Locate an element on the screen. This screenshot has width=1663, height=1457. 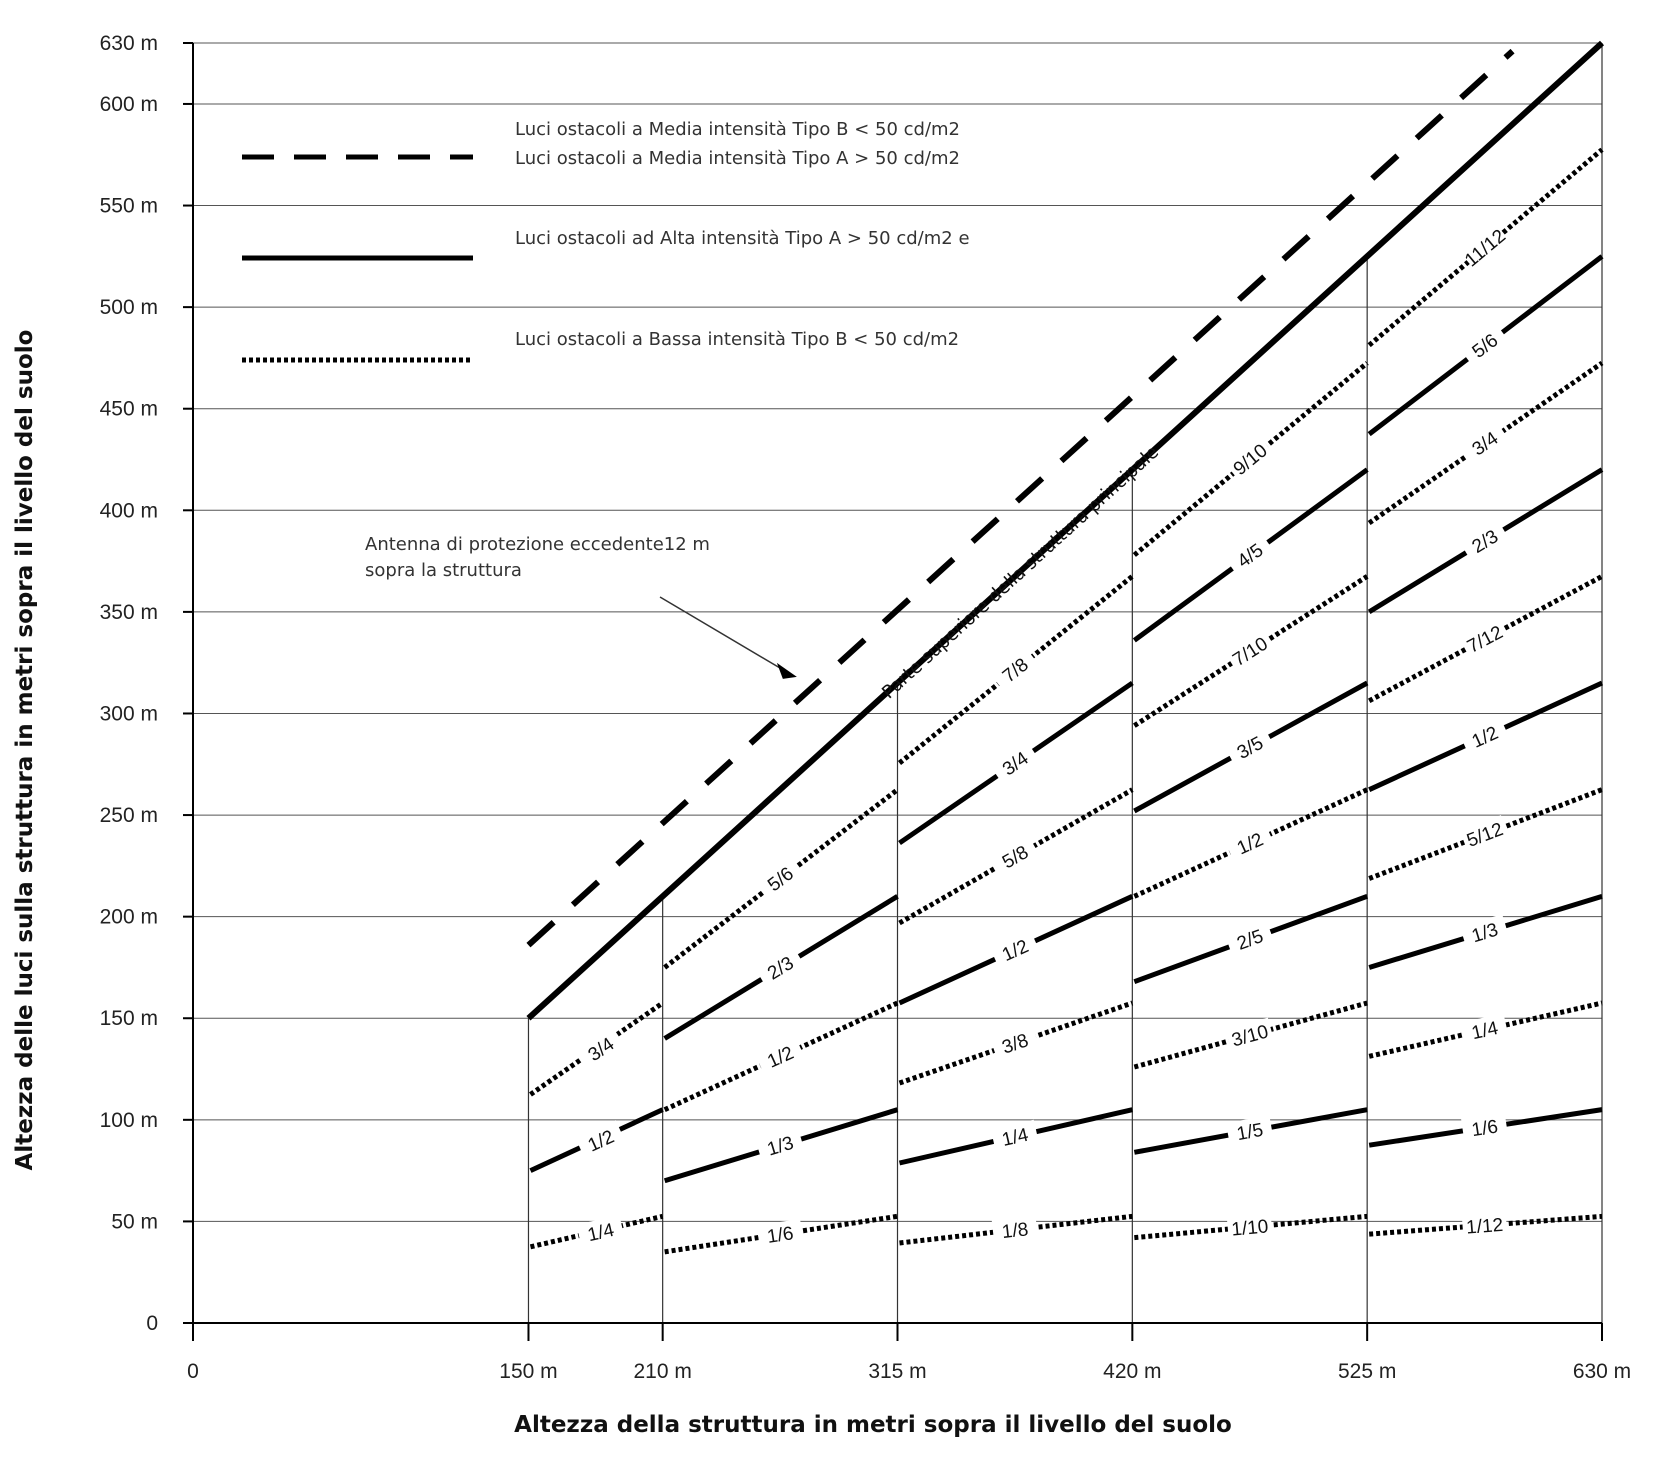
segment-label: 1/8 is located at coordinates (1015, 1231).